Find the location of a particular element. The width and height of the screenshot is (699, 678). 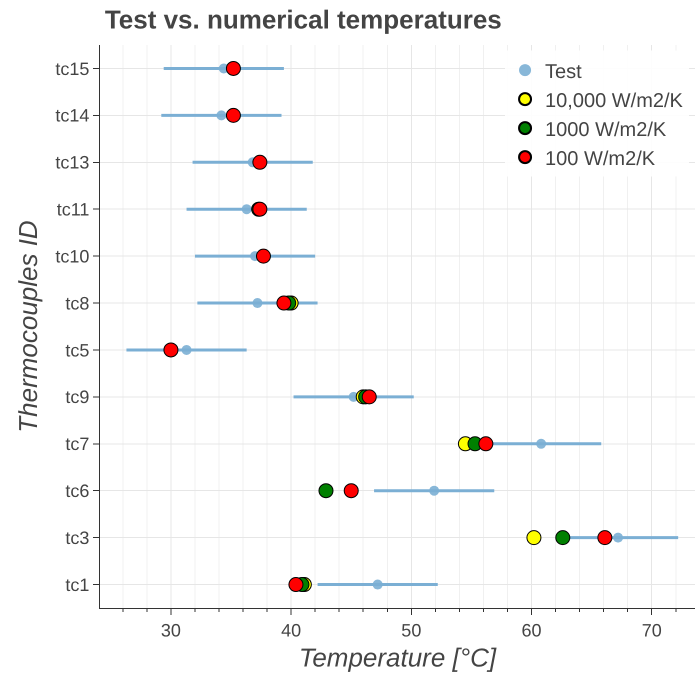

chart-title: Test vs. numerical temperatures is located at coordinates (303, 19).